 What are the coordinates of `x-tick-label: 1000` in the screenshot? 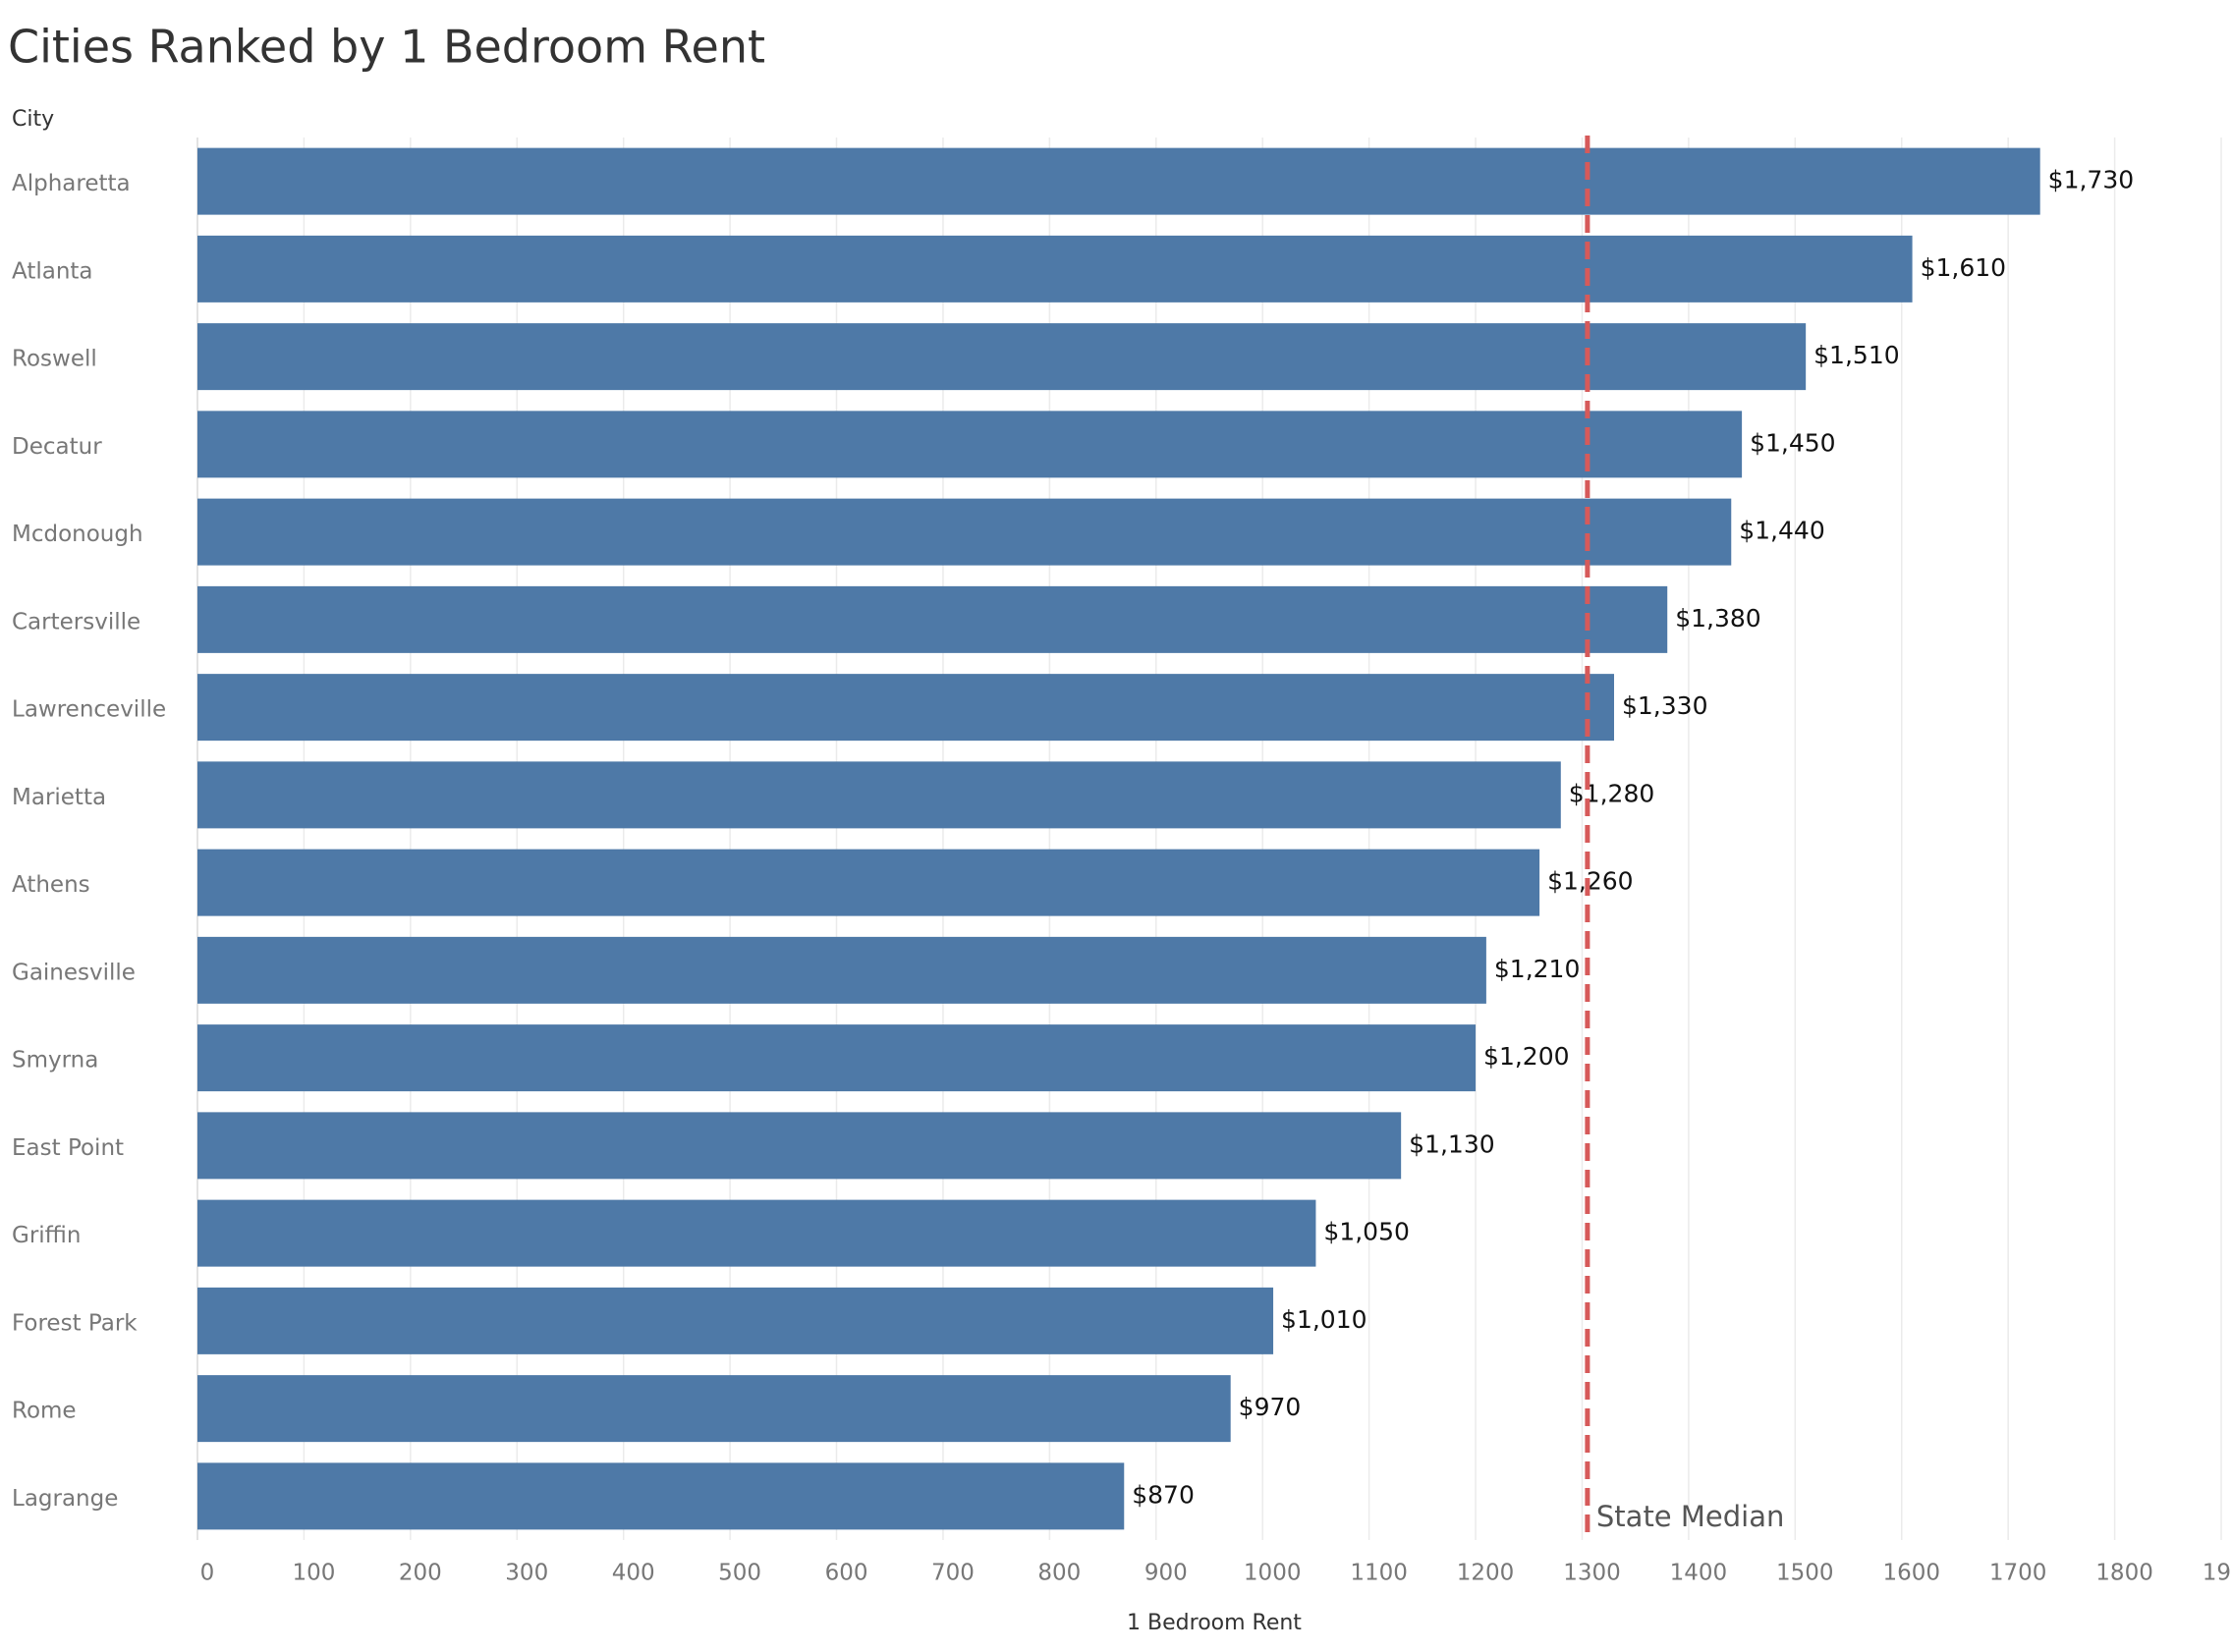 It's located at (1273, 1573).